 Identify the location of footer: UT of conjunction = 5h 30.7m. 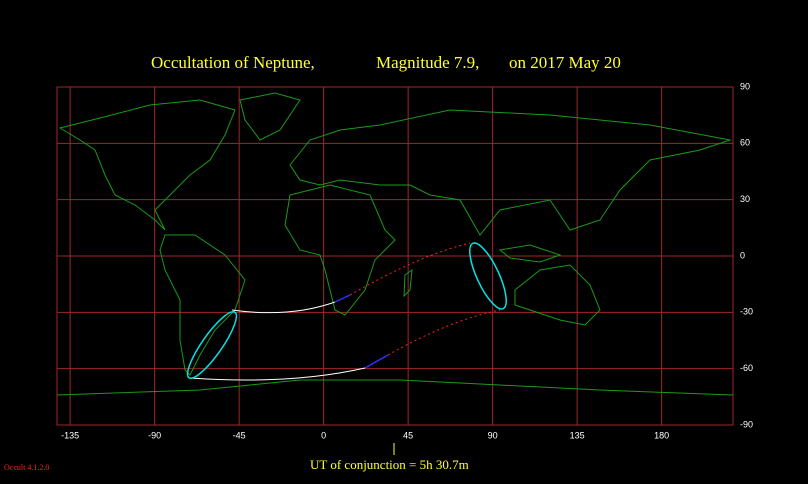
(389, 464).